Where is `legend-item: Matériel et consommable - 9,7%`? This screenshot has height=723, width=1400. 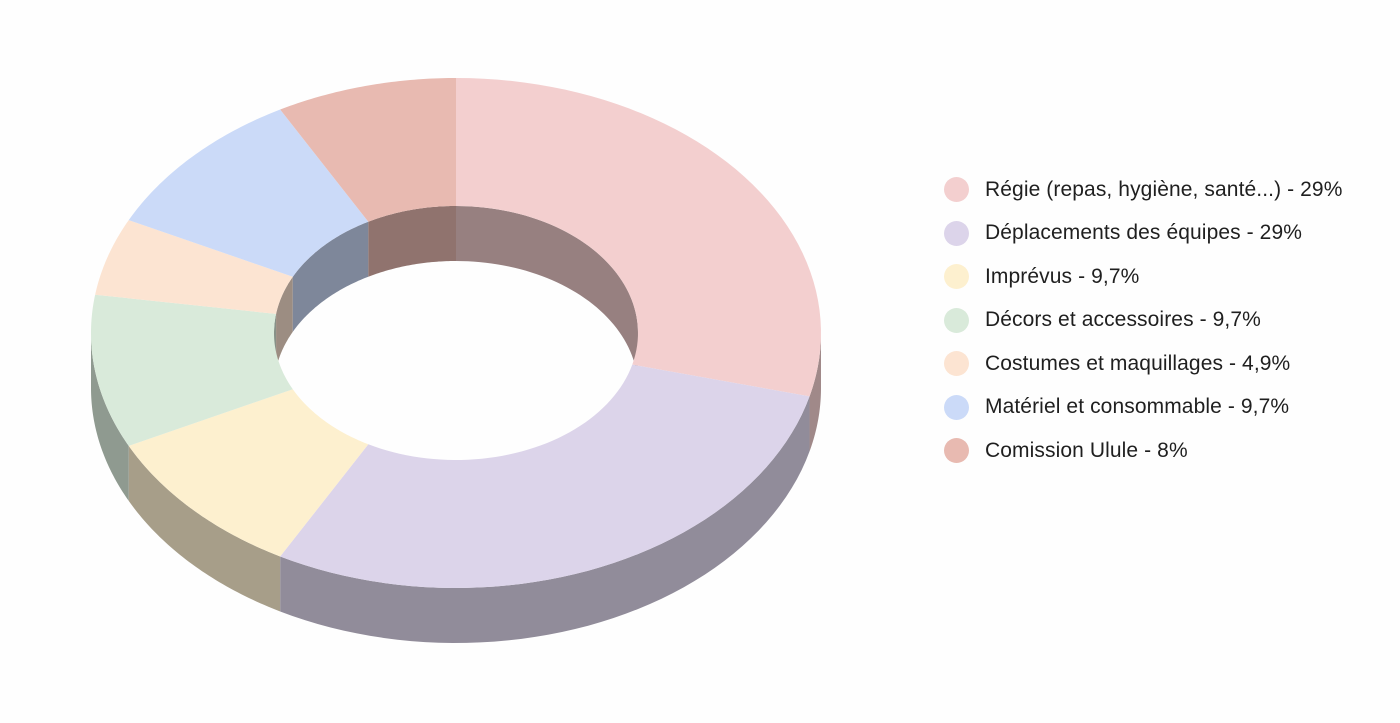 legend-item: Matériel et consommable - 9,7% is located at coordinates (1143, 408).